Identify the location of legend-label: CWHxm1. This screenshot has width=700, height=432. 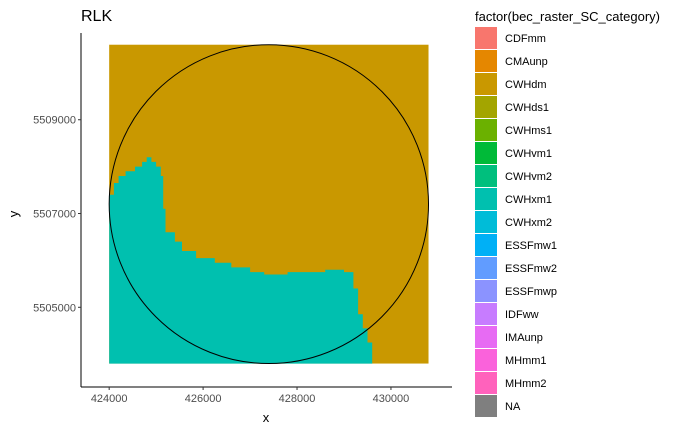
(528, 200).